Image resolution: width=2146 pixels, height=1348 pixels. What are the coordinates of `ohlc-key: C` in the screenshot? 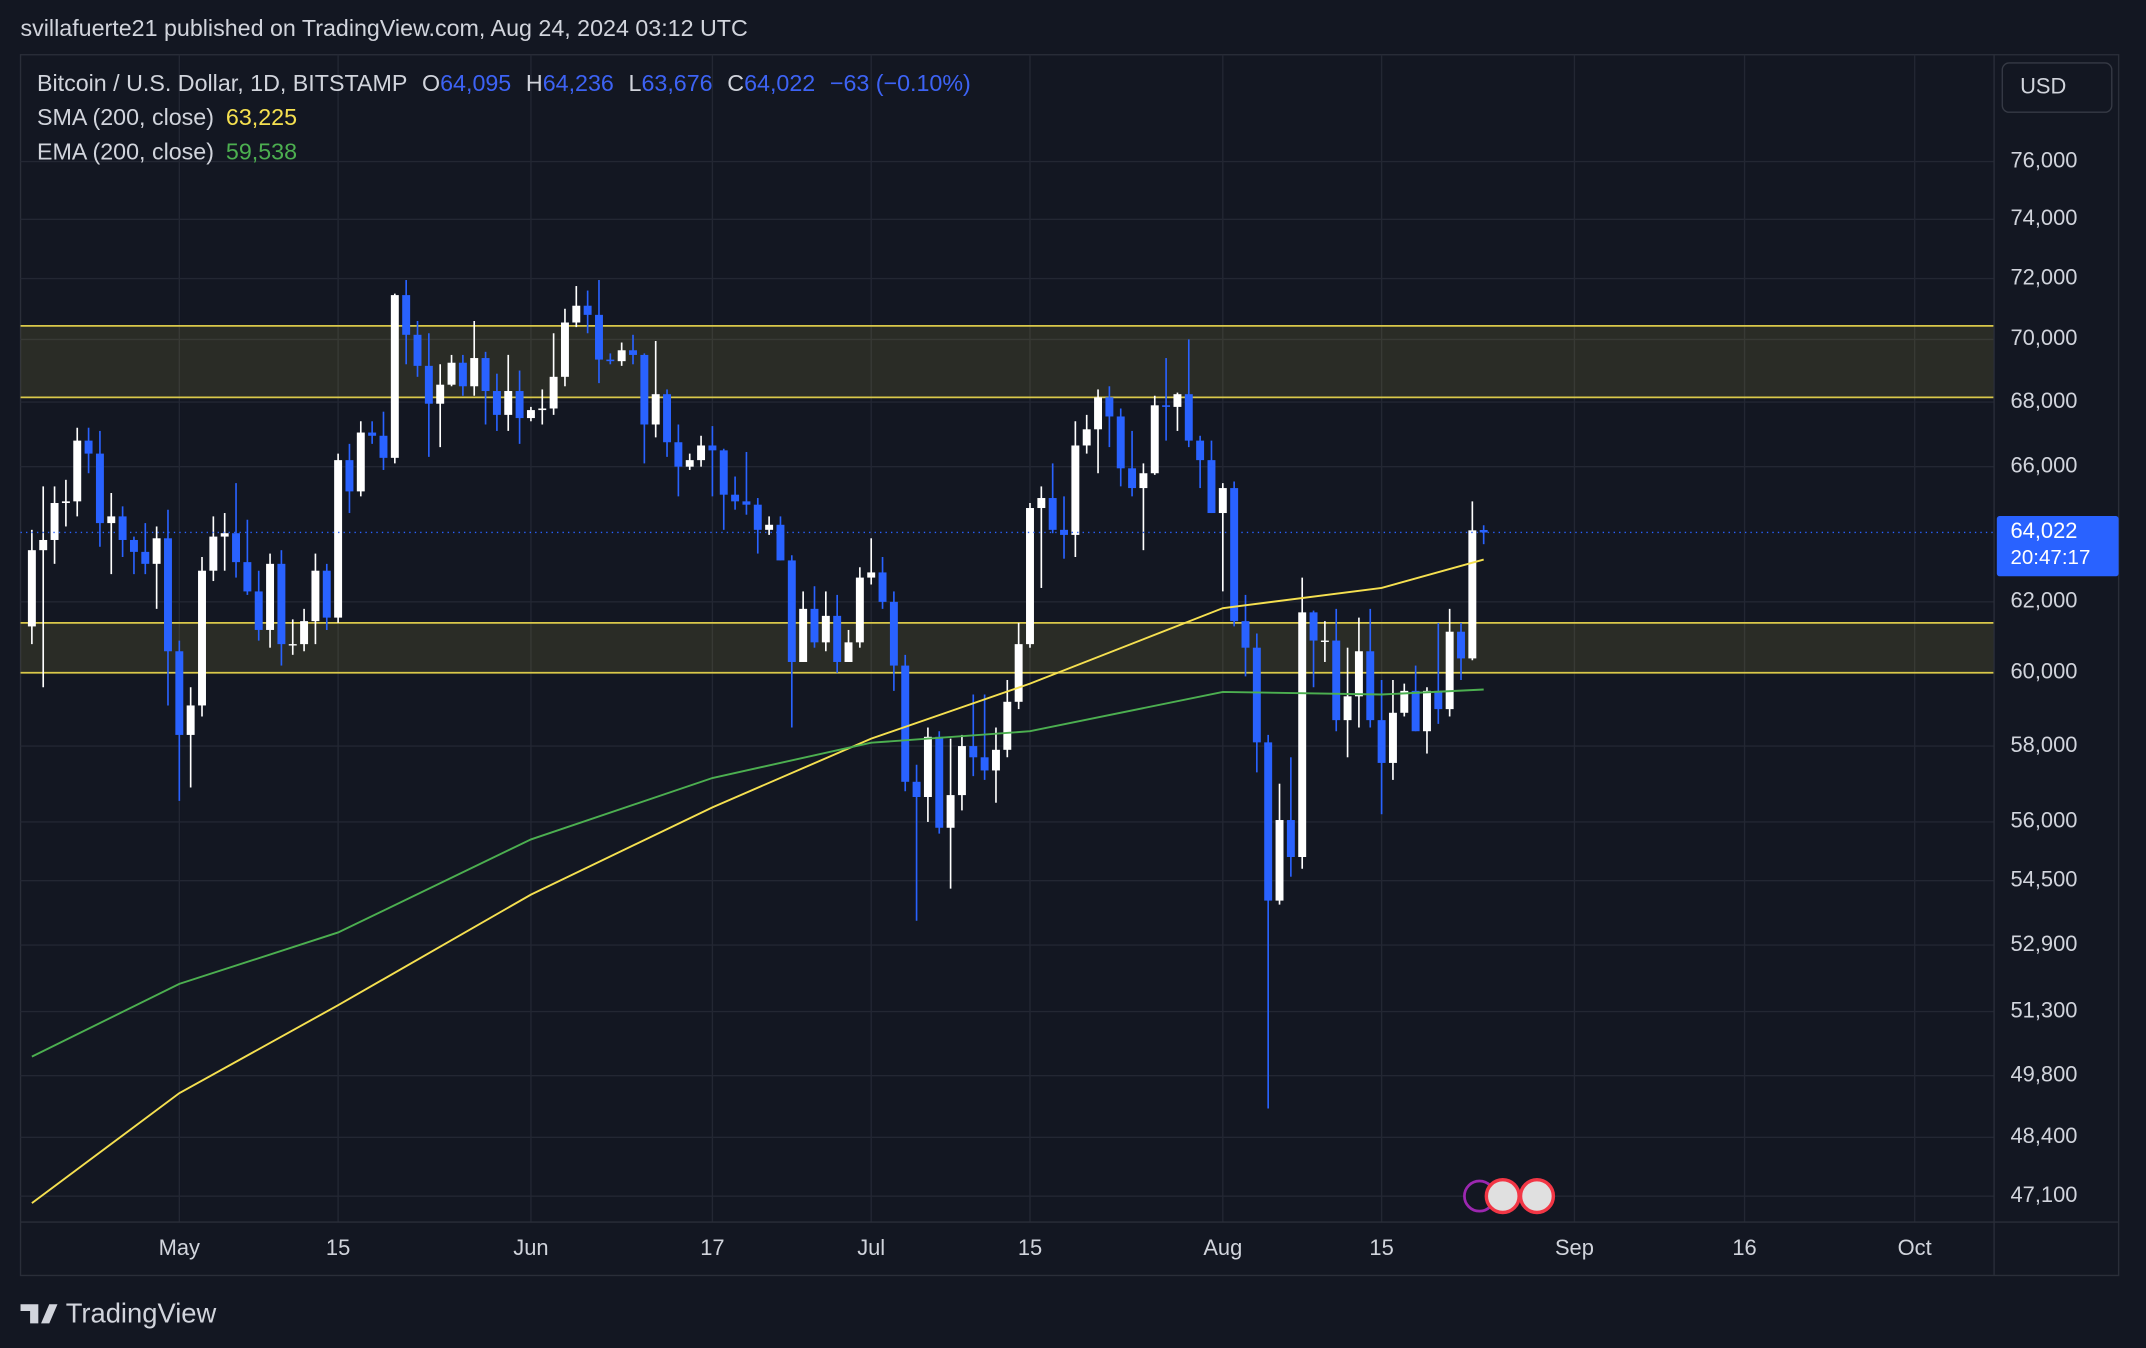 It's located at (735, 83).